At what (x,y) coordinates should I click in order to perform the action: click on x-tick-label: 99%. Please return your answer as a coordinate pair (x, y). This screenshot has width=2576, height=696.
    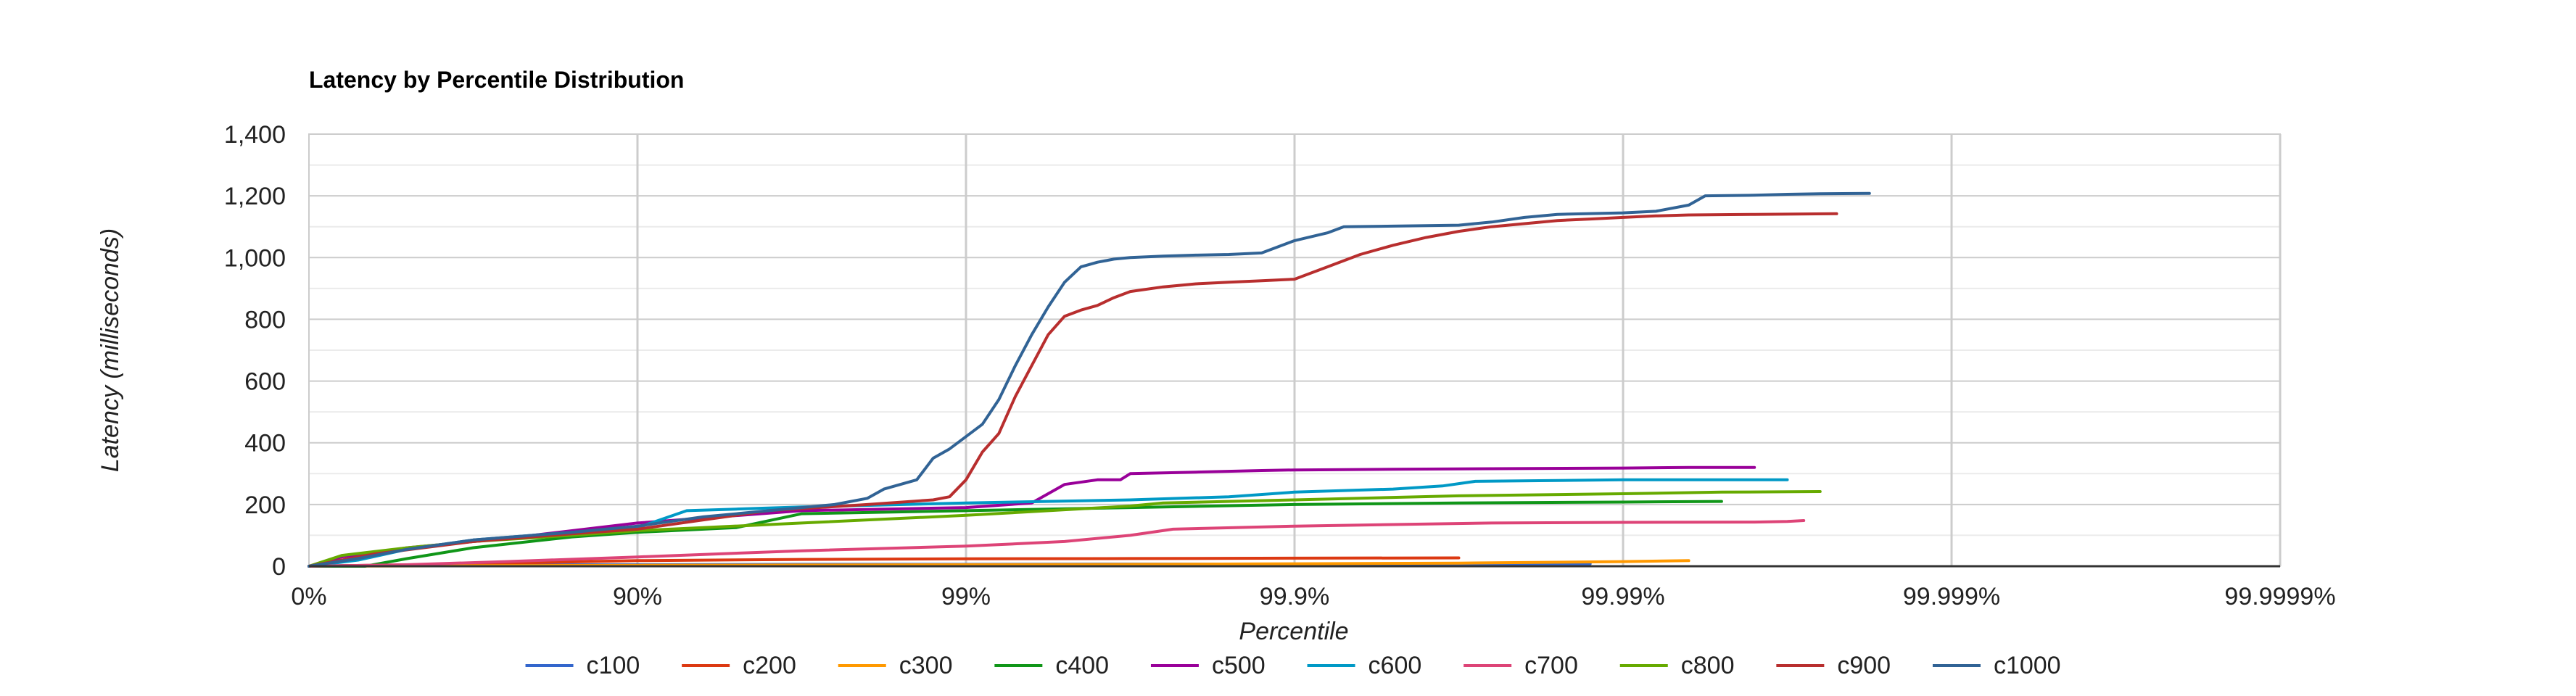
    Looking at the image, I should click on (966, 596).